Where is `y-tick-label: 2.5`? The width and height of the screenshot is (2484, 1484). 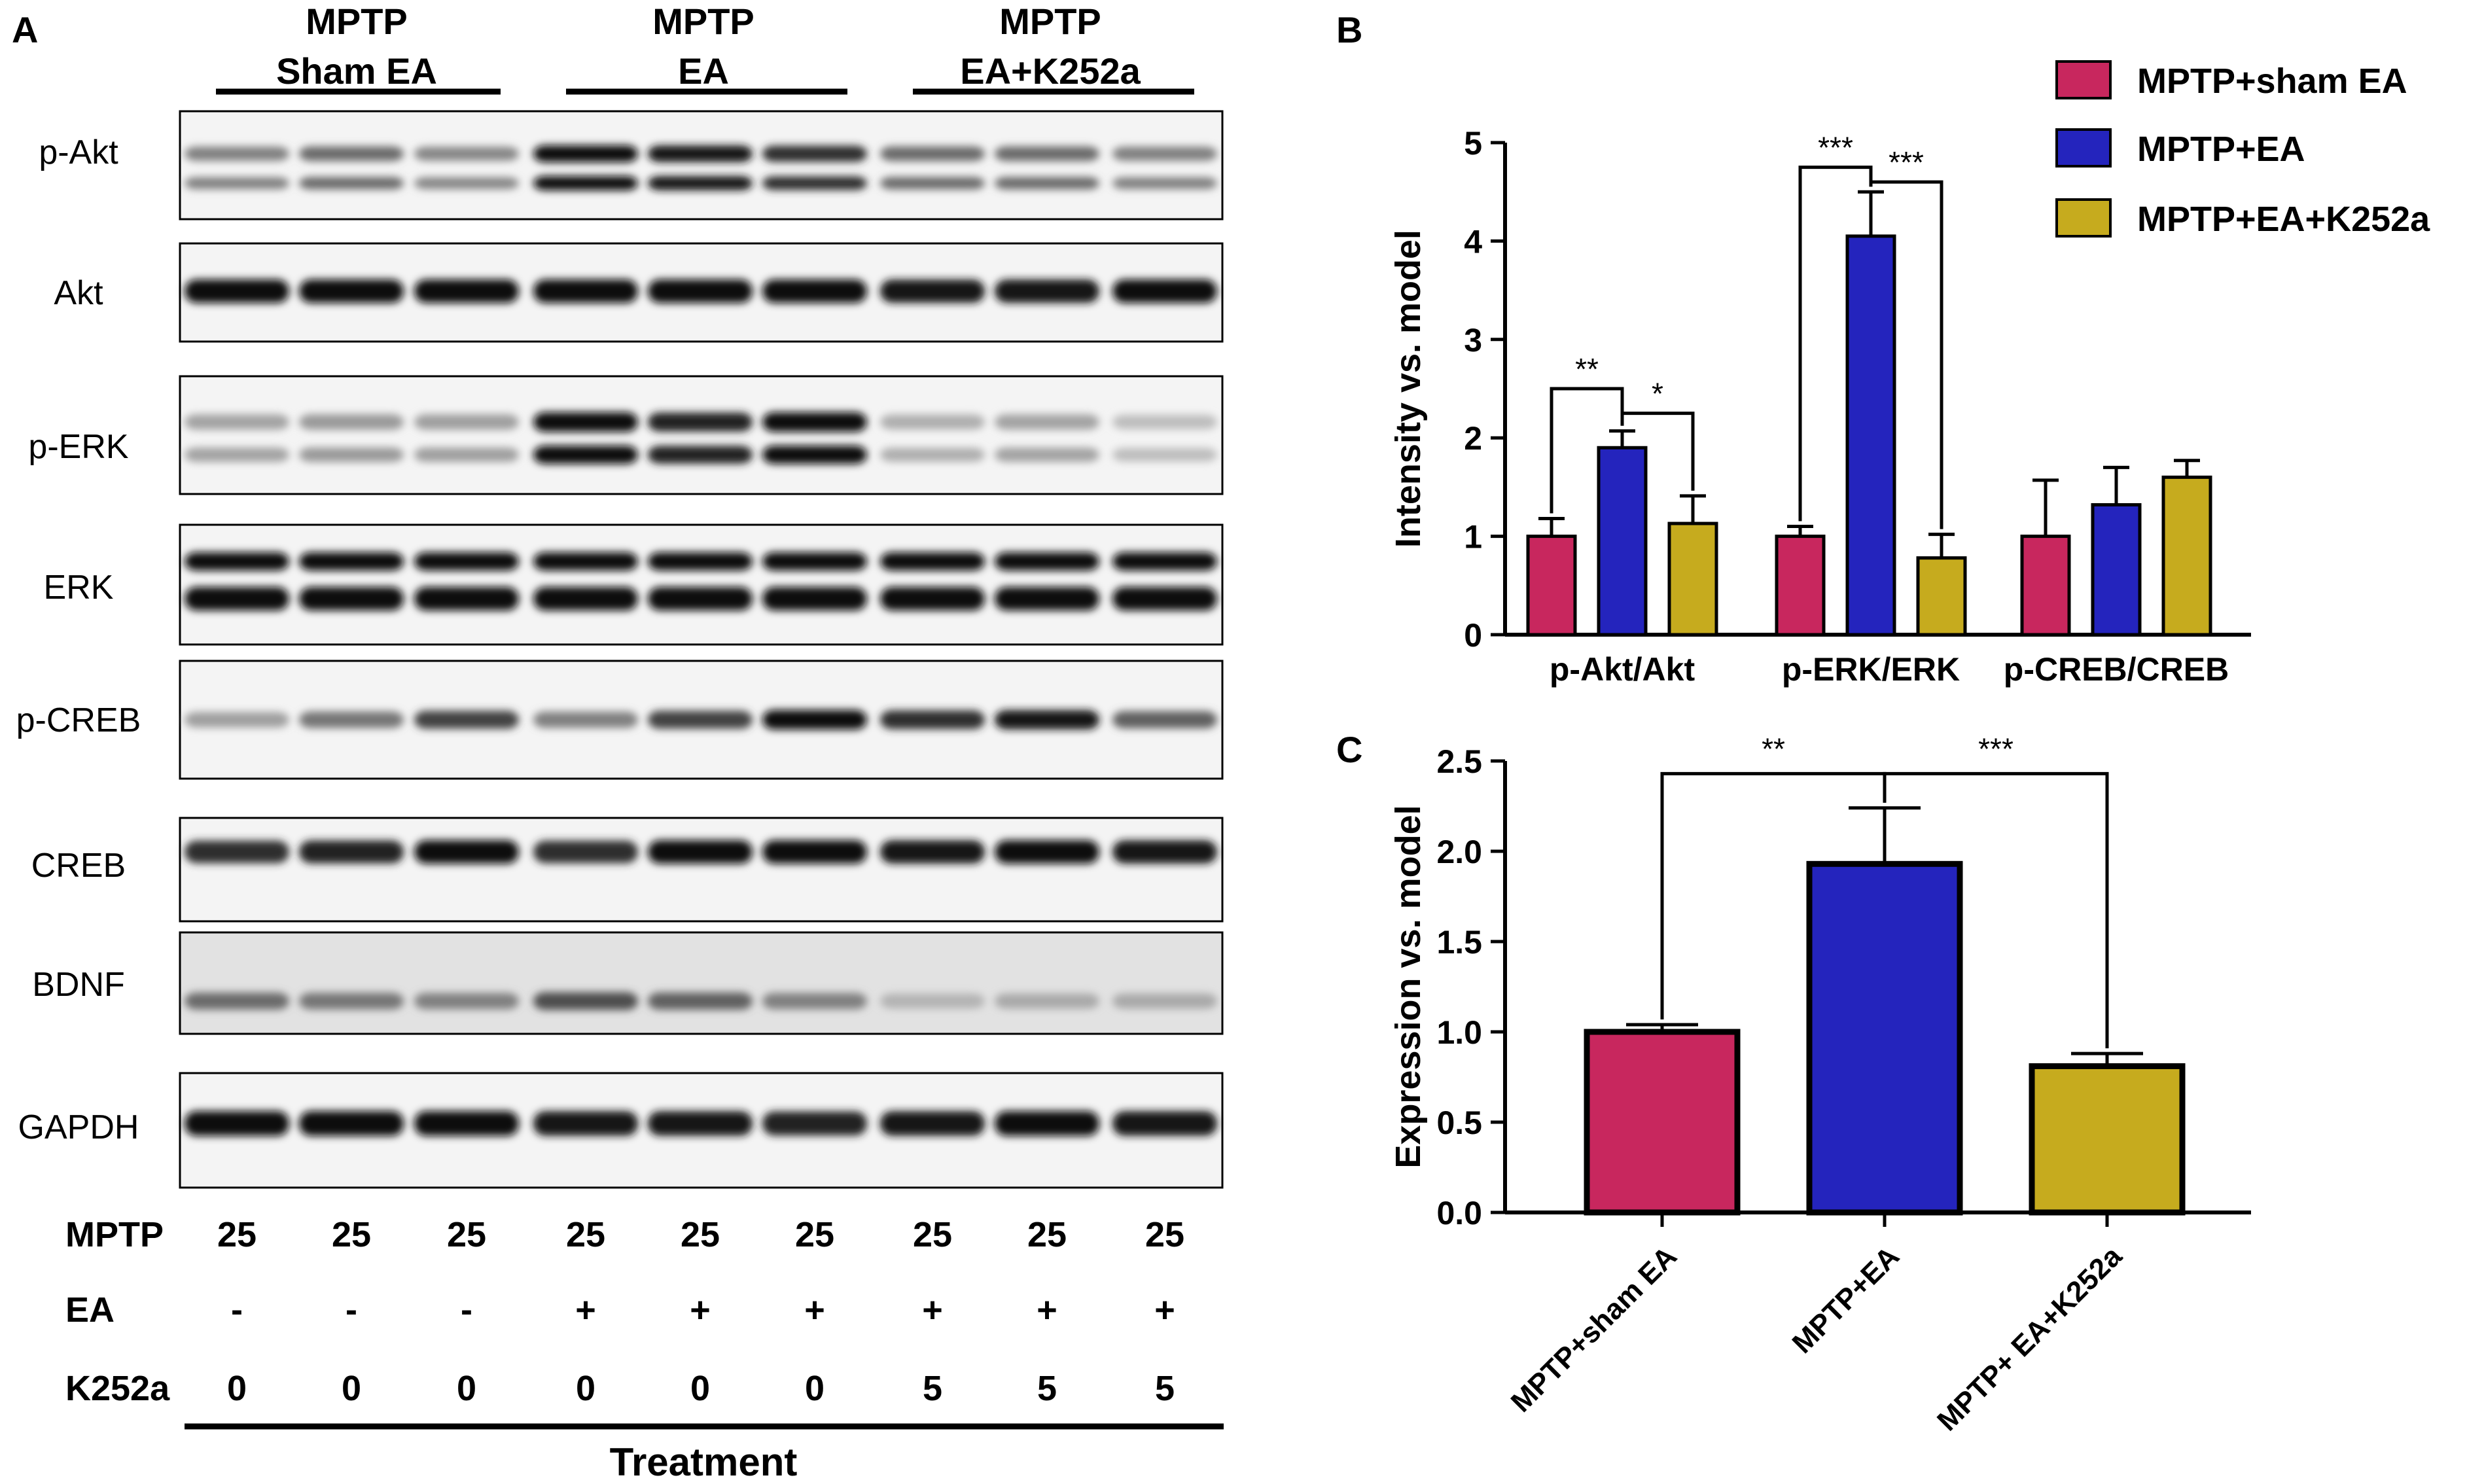
y-tick-label: 2.5 is located at coordinates (1459, 762).